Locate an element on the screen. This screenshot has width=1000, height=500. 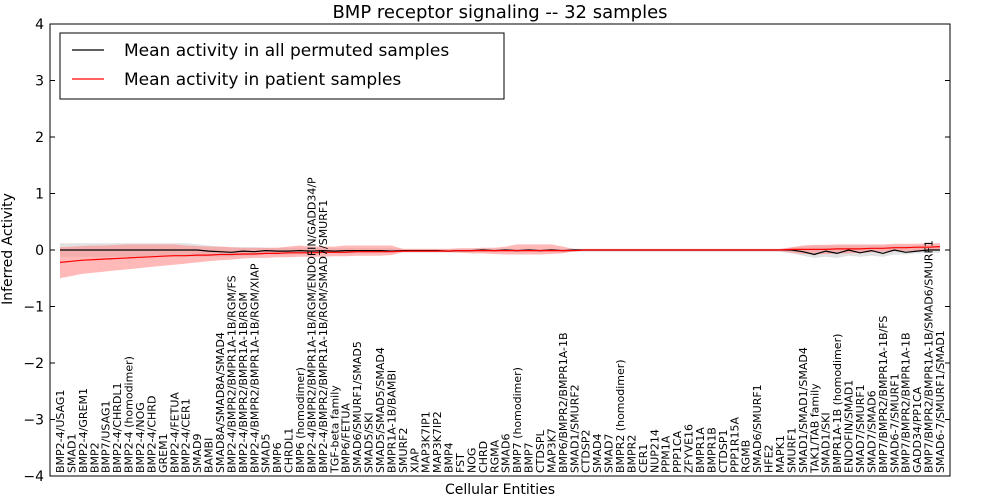
x-tick-label: ZFYVE16 is located at coordinates (689, 448).